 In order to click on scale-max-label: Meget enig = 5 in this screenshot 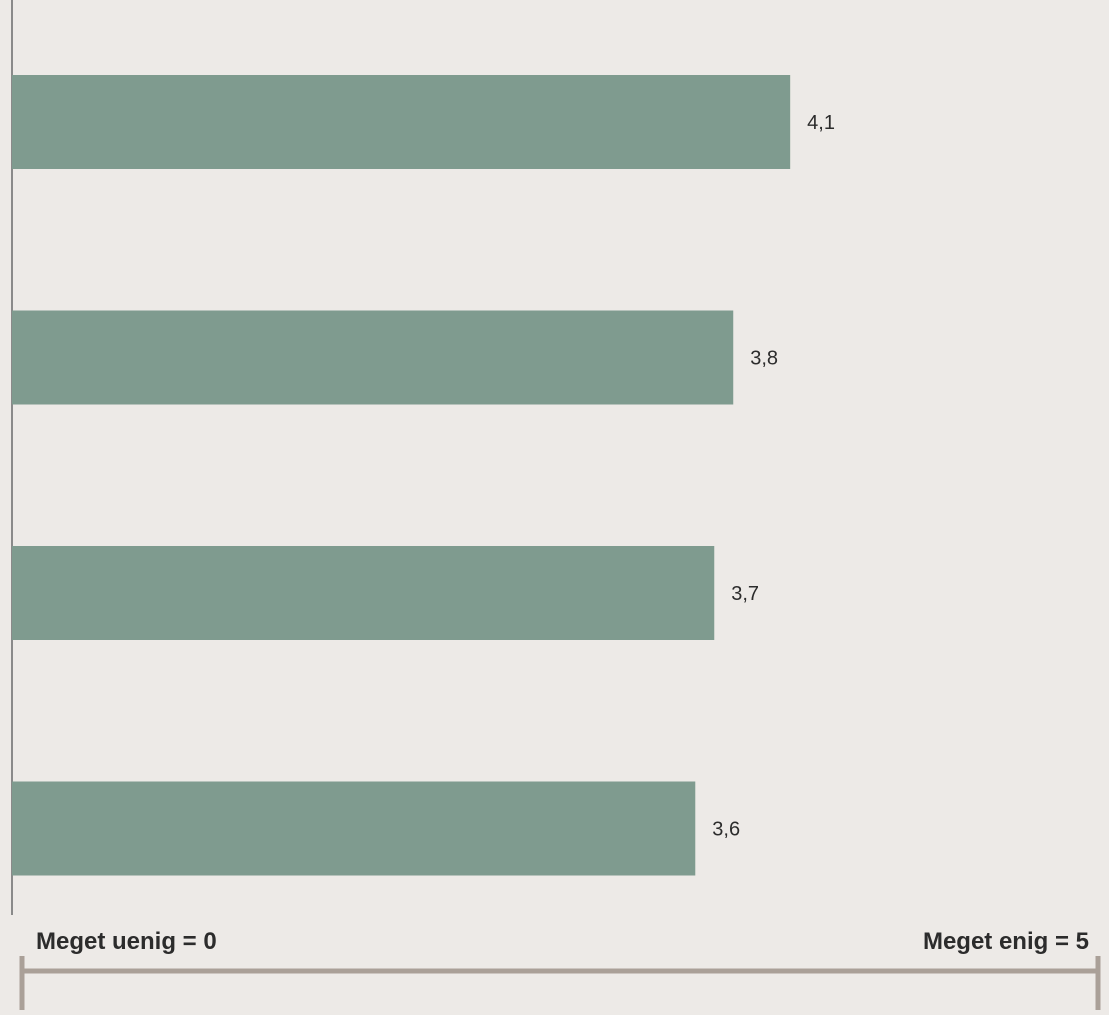, I will do `click(1005, 941)`.